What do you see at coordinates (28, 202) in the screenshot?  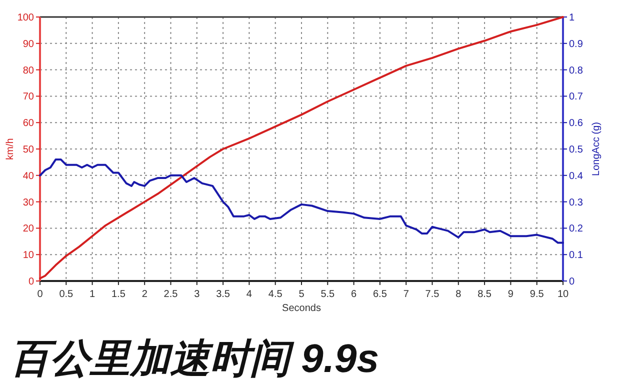 I see `y-tick-label: 30` at bounding box center [28, 202].